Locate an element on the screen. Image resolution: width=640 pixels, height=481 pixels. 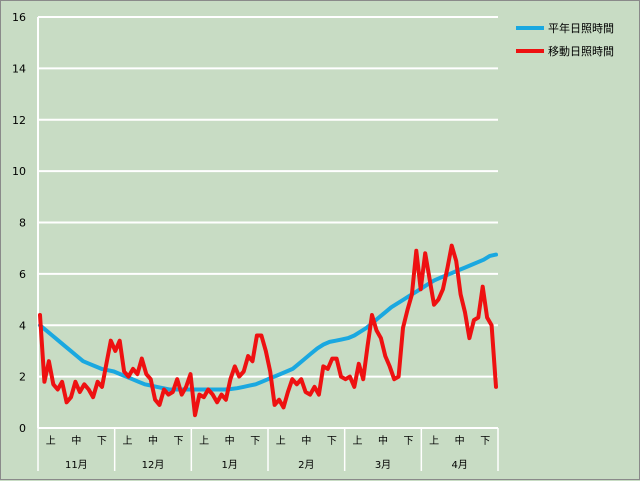
y-tick-label-10: 10 is located at coordinates (19, 171).